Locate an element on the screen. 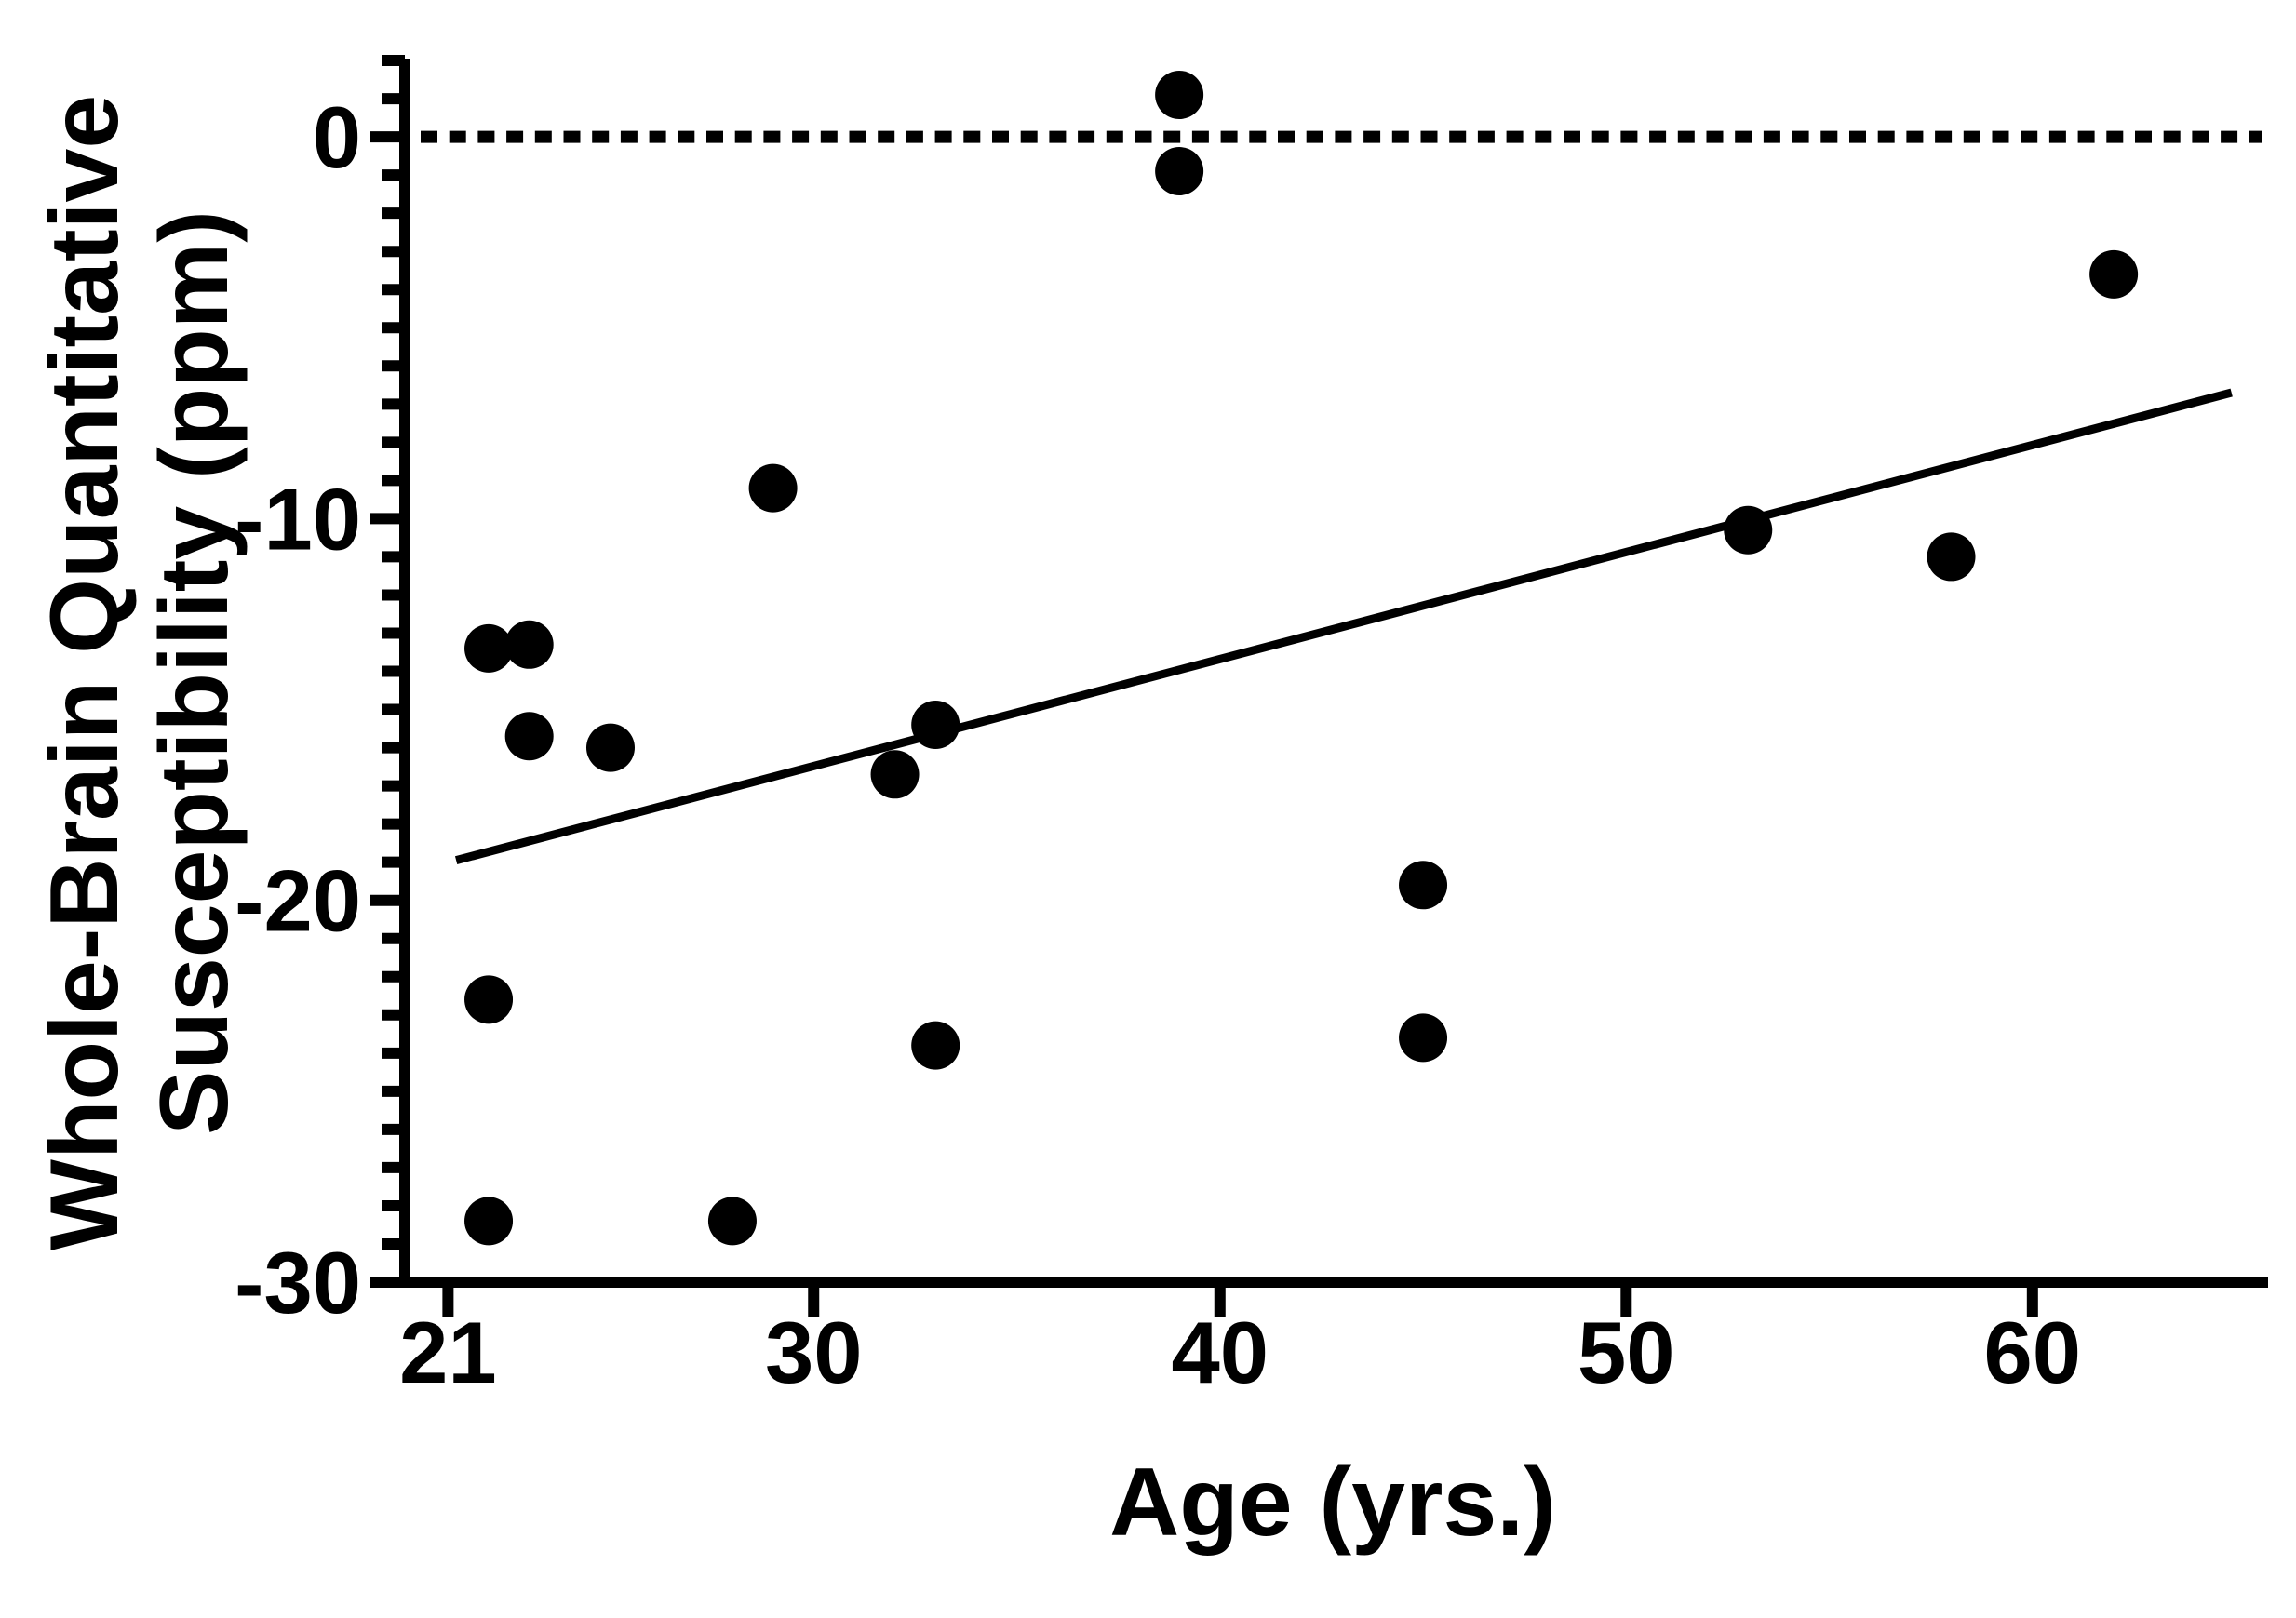  x-tick-label: 21 is located at coordinates (448, 1352).